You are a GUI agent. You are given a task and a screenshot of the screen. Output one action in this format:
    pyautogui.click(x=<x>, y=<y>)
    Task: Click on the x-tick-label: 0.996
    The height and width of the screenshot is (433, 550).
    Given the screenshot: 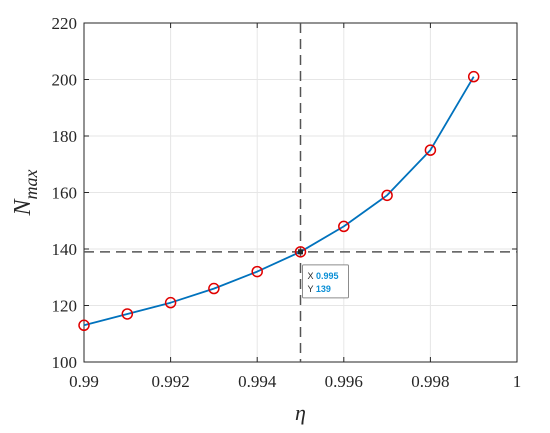 What is the action you would take?
    pyautogui.click(x=344, y=381)
    